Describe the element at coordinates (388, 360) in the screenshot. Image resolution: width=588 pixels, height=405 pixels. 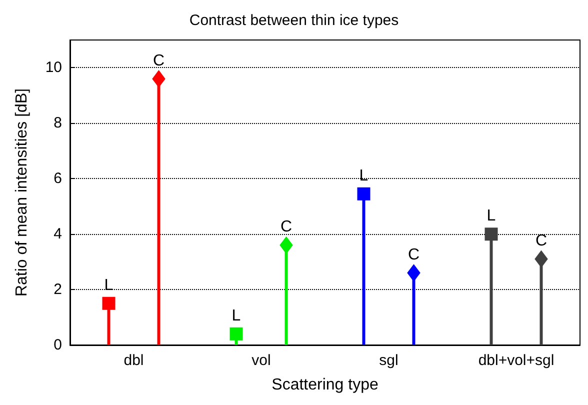
I see `x-tick-label: sgl` at that location.